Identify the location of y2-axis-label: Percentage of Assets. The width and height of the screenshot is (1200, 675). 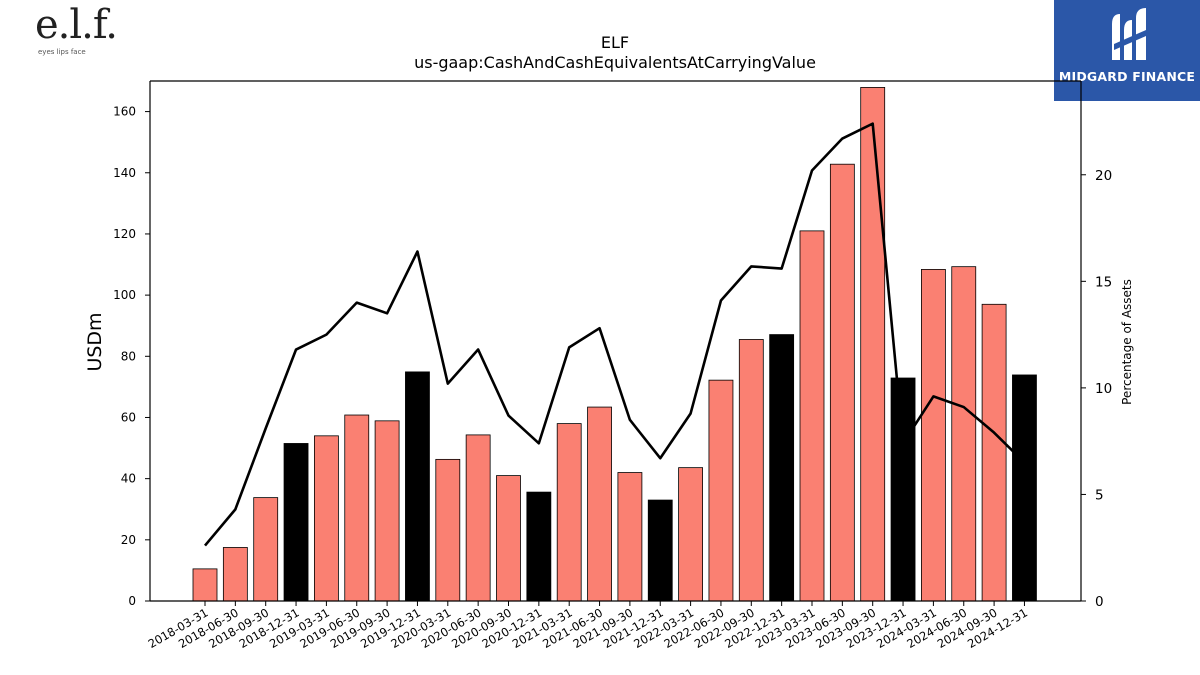
(1127, 342).